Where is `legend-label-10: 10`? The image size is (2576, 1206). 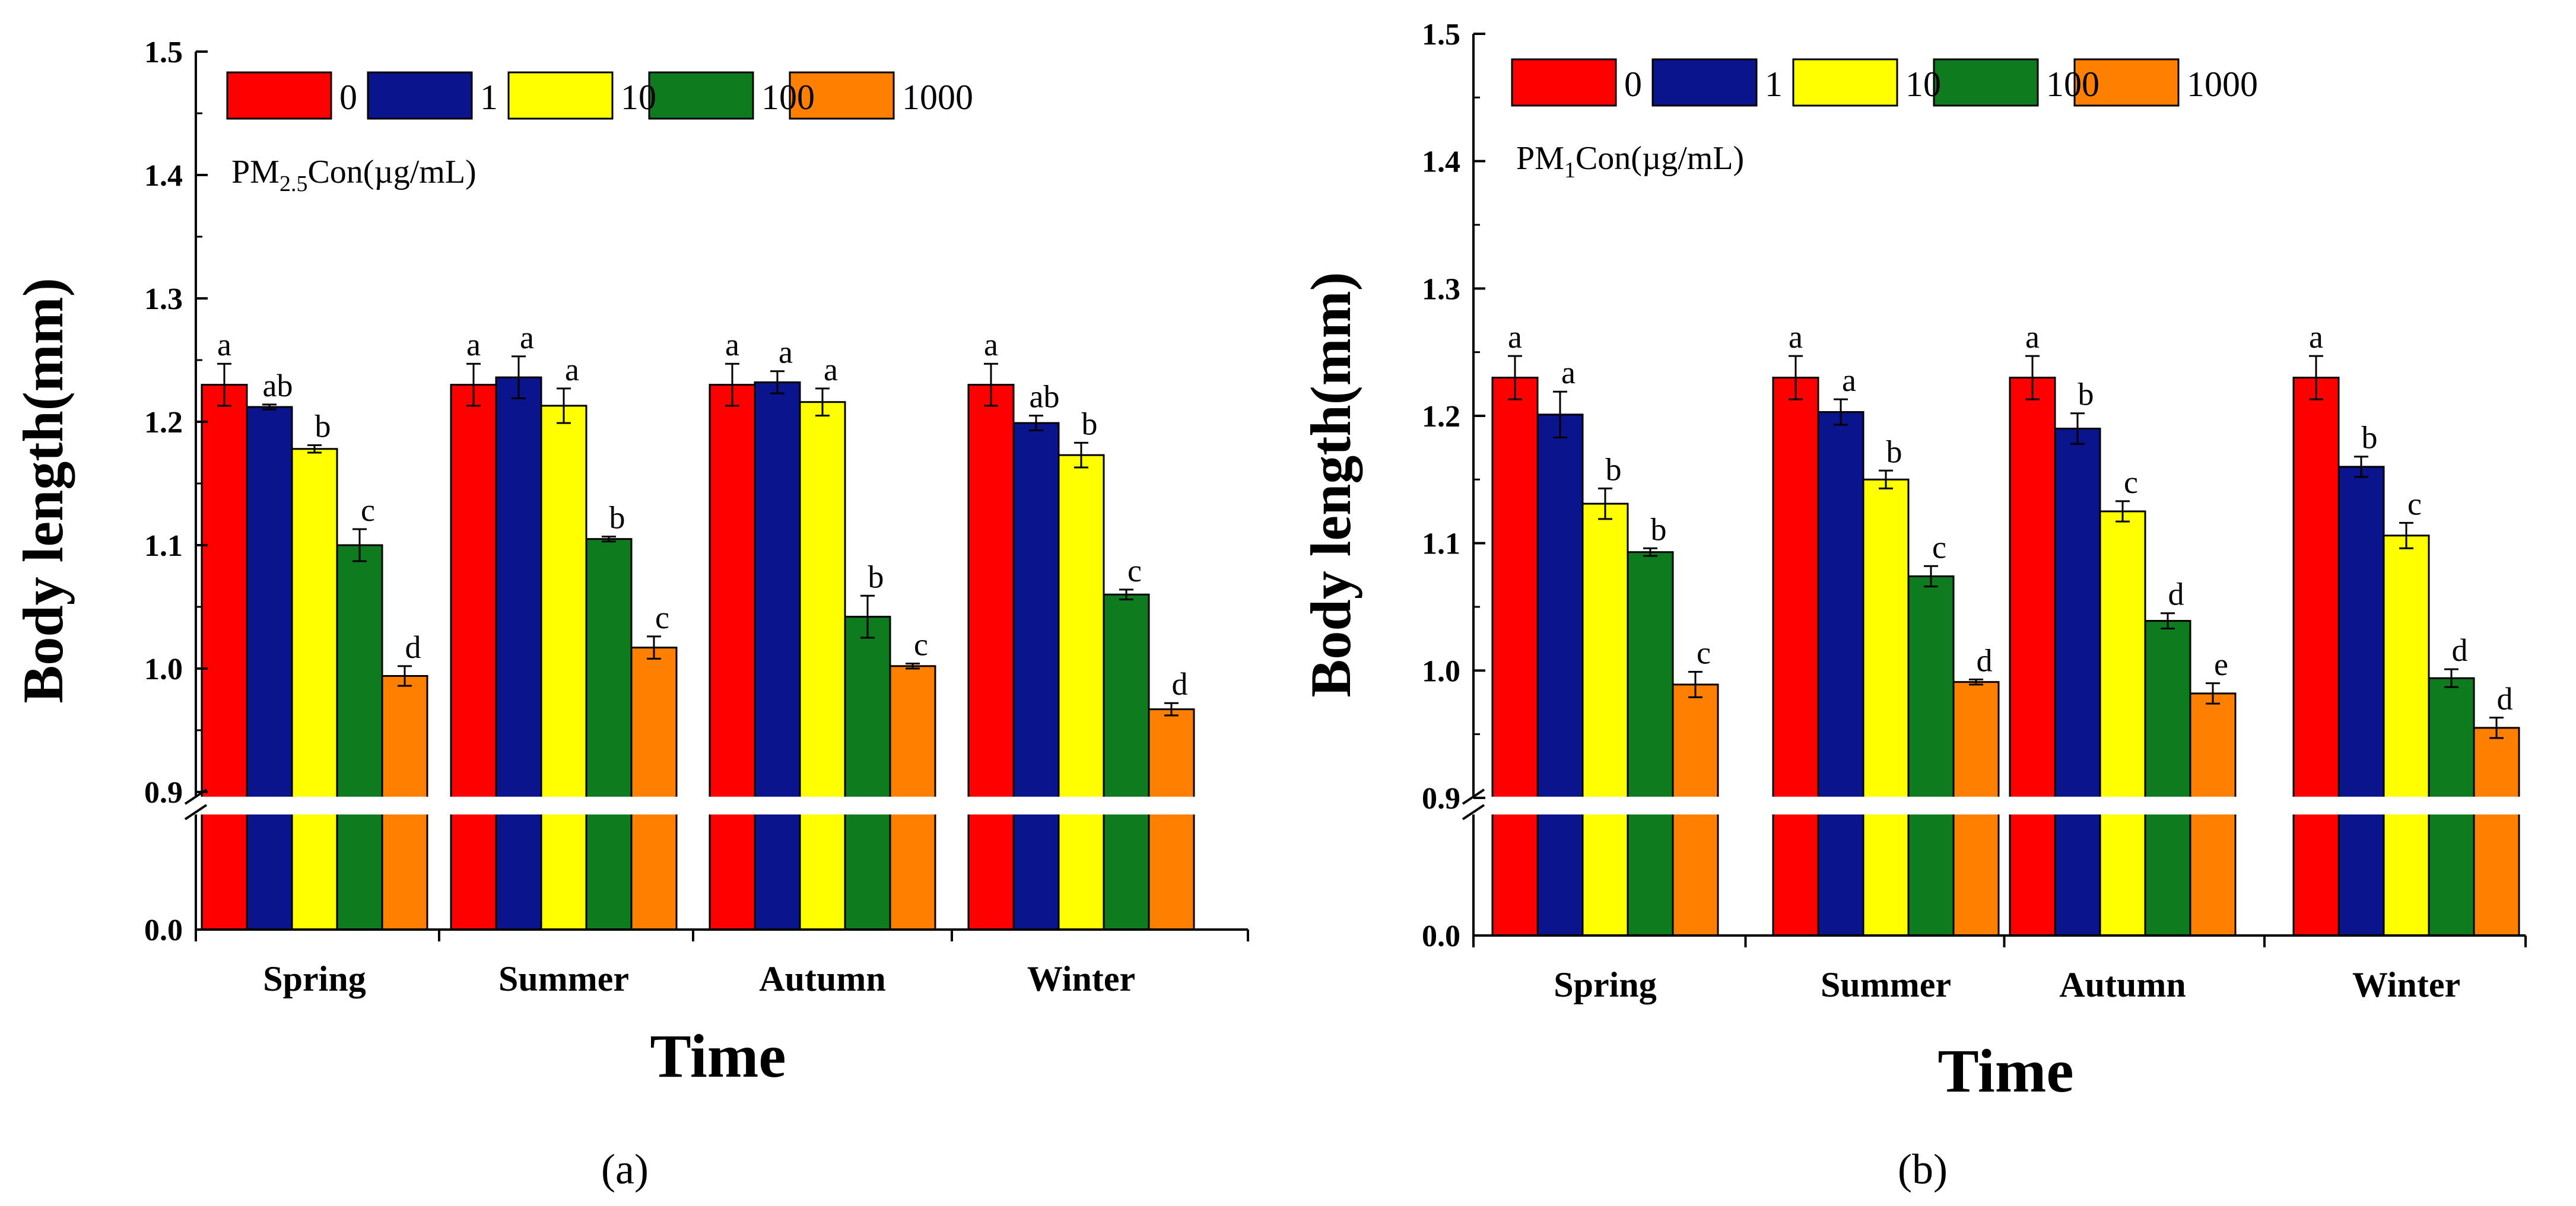 legend-label-10: 10 is located at coordinates (638, 97).